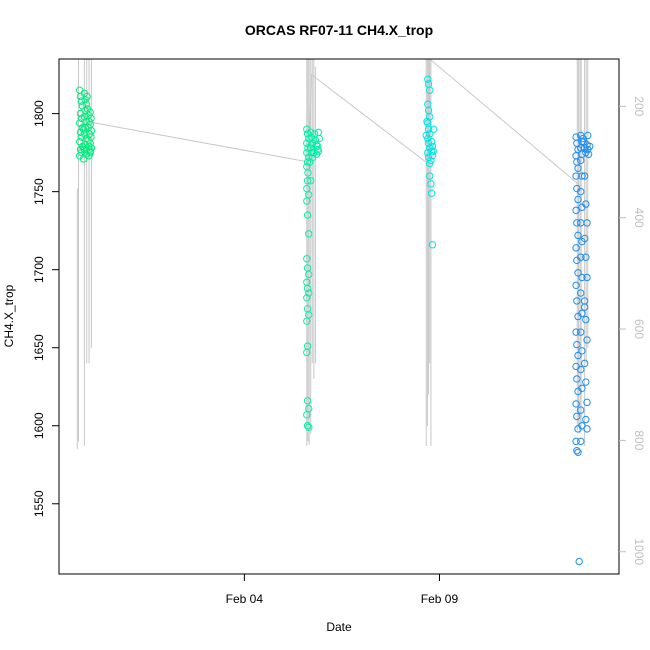 The width and height of the screenshot is (650, 650). What do you see at coordinates (639, 218) in the screenshot?
I see `right-tick-label: 400` at bounding box center [639, 218].